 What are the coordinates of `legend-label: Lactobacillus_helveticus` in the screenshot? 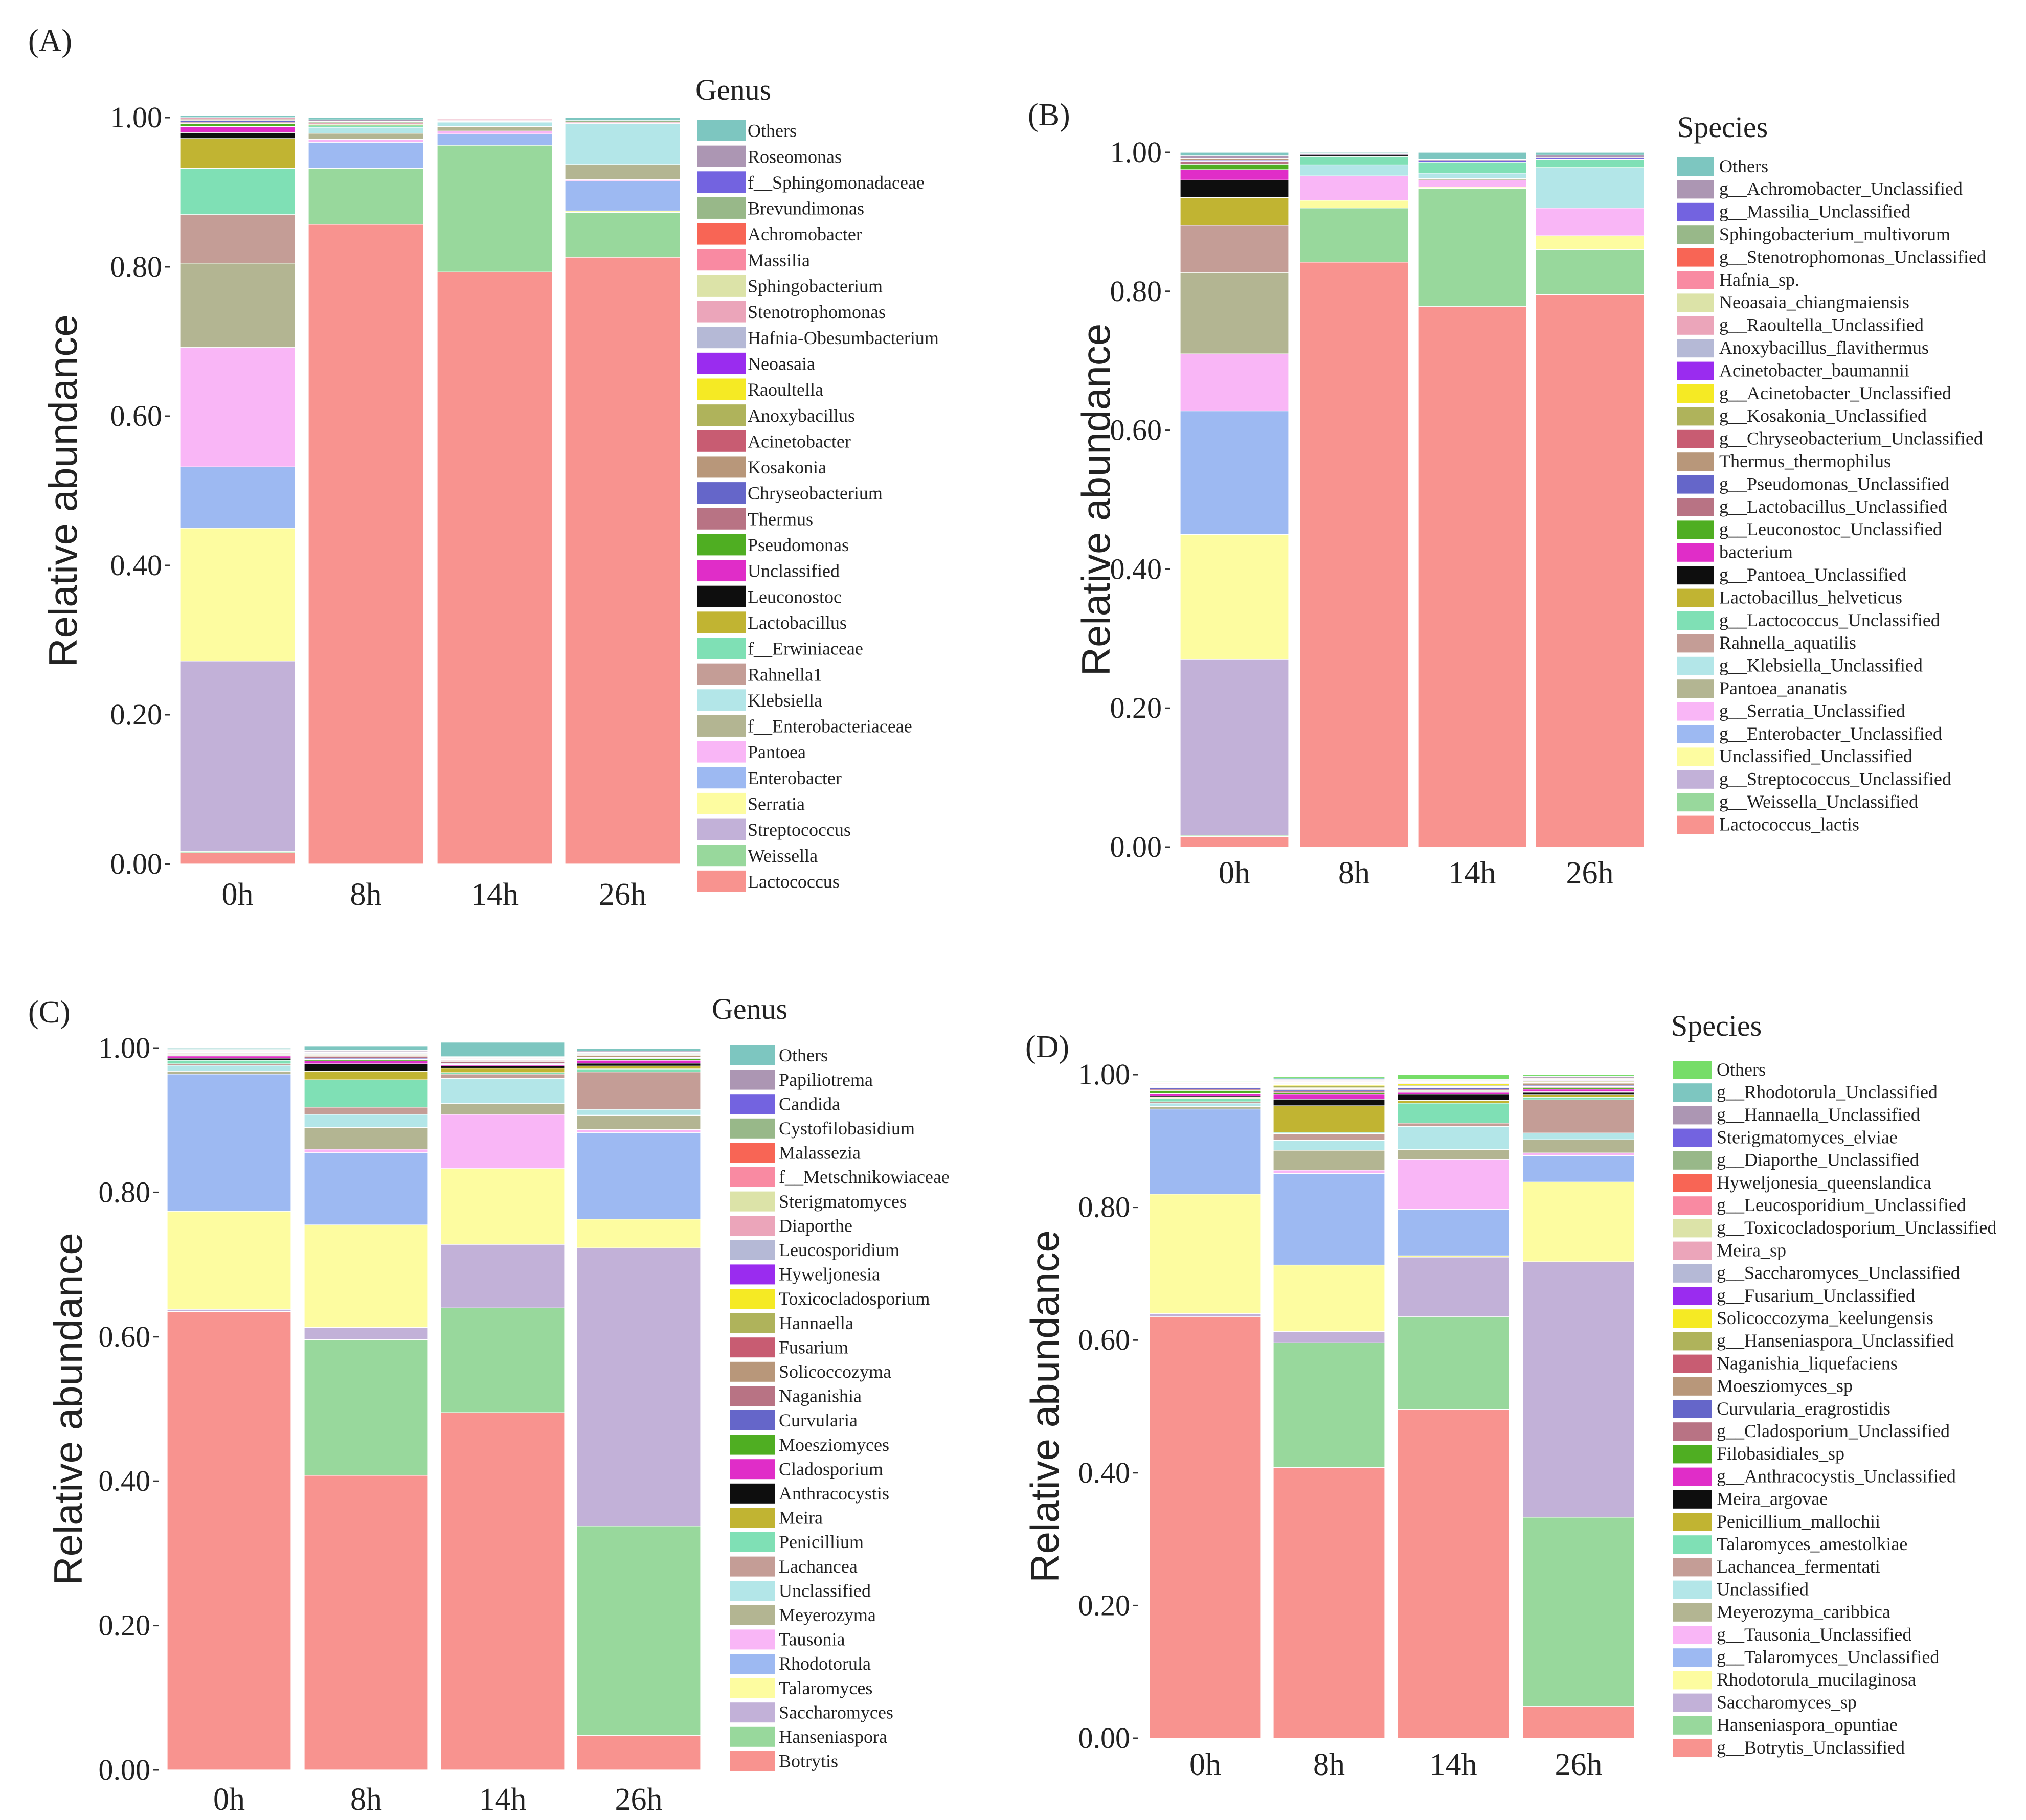 It's located at (1810, 597).